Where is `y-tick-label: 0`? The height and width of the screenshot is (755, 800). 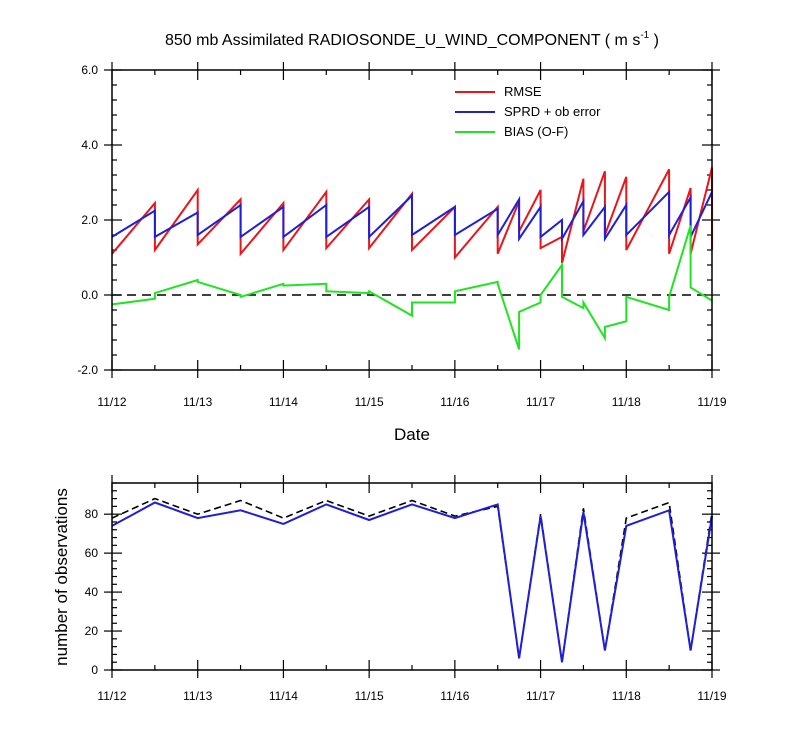
y-tick-label: 0 is located at coordinates (94, 670).